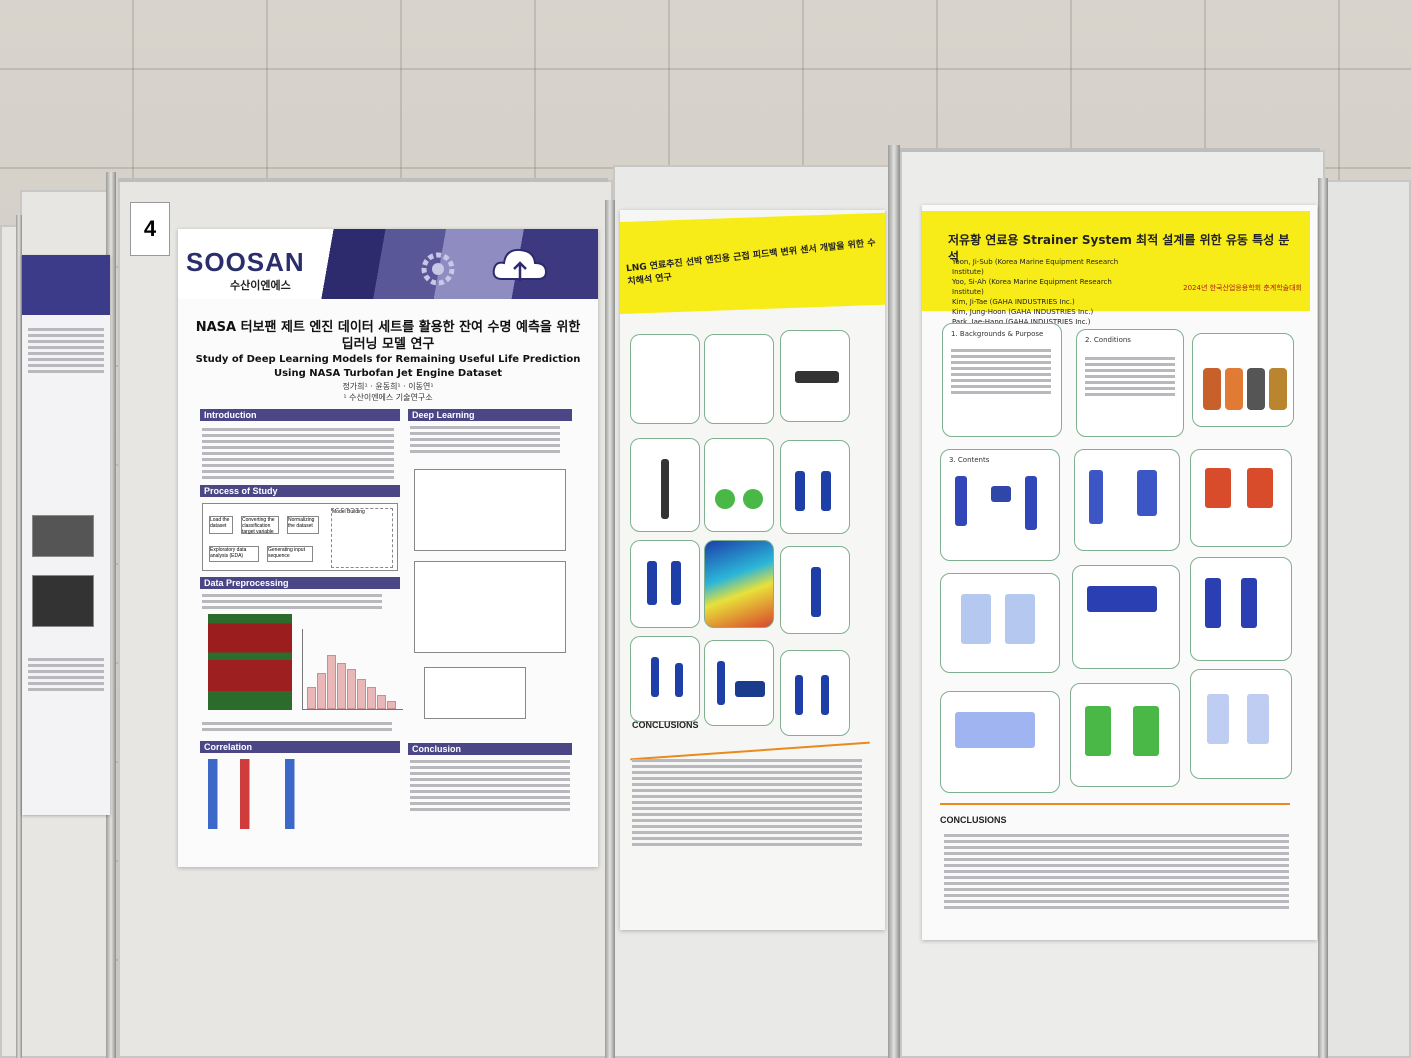 This screenshot has width=1411, height=1058. Describe the element at coordinates (300, 583) in the screenshot. I see `section-preprocessing: Data Preprocessing` at that location.